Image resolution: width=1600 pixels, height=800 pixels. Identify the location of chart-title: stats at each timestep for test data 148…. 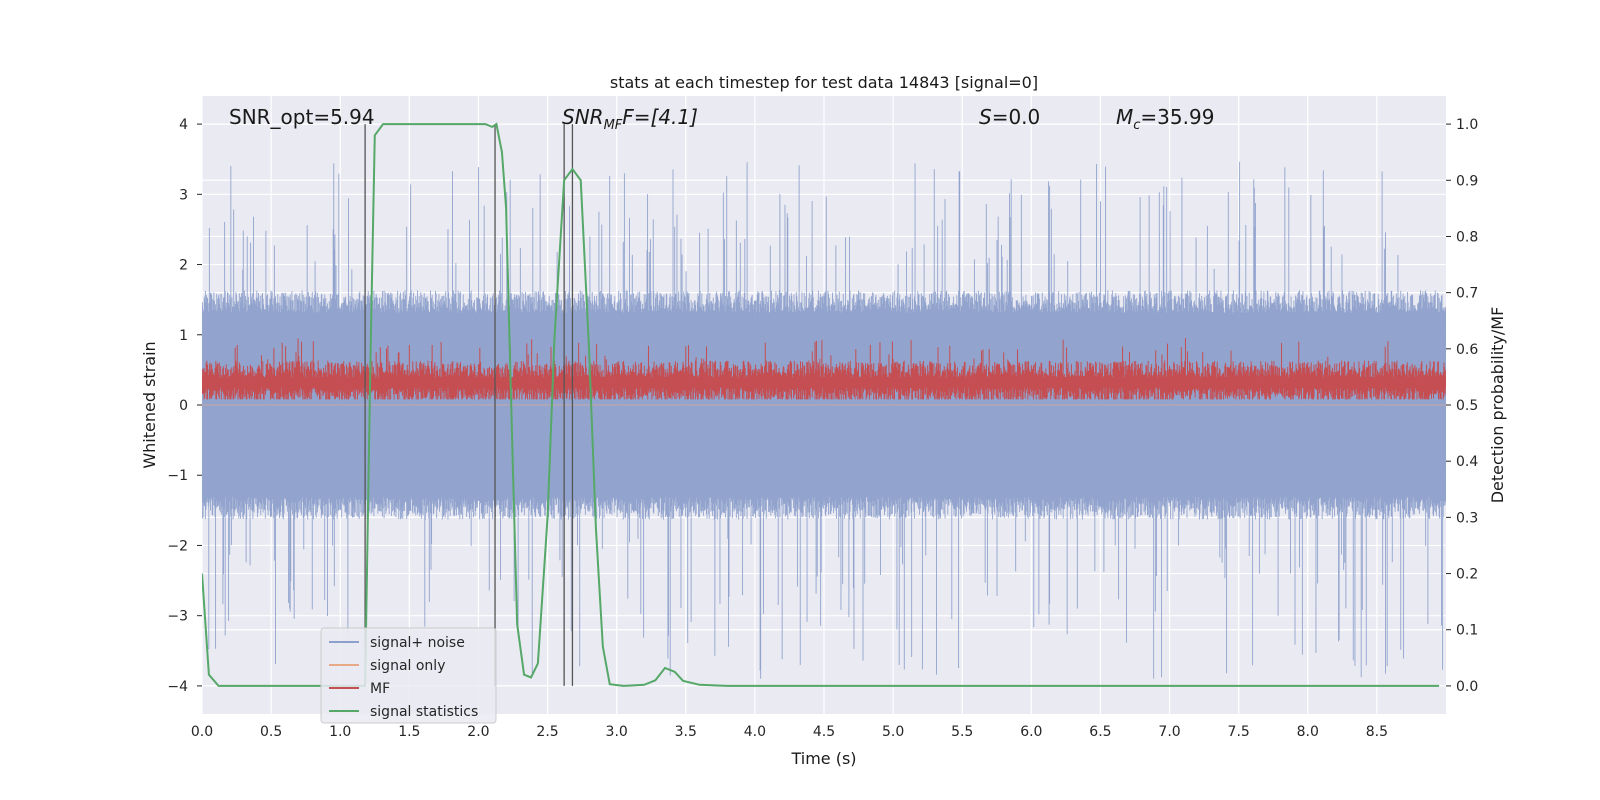
(824, 82).